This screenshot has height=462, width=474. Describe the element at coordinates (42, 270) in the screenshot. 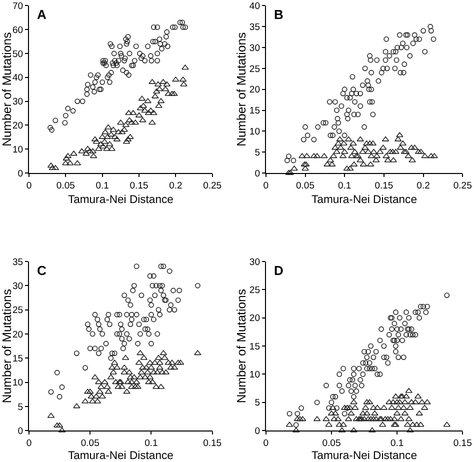

I see `chart-title: C` at that location.